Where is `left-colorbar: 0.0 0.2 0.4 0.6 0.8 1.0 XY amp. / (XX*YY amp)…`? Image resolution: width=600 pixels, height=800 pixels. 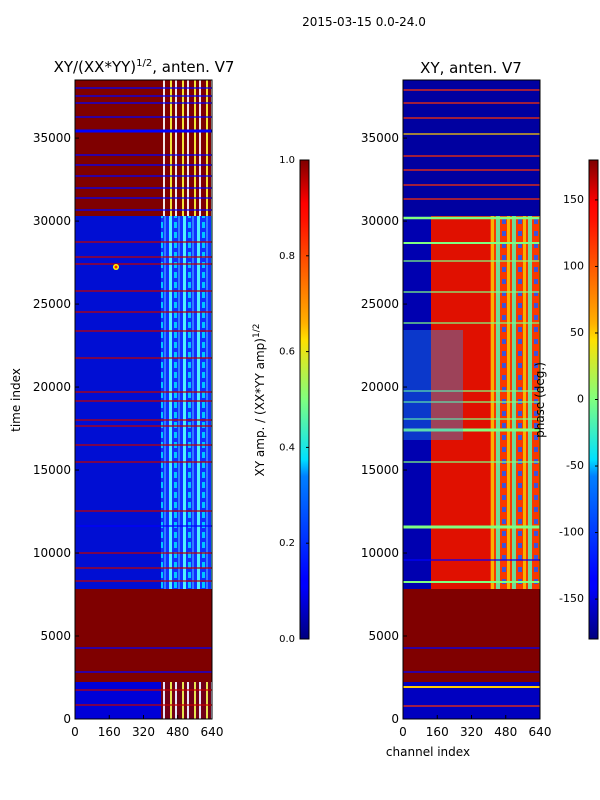
left-colorbar: 0.0 0.2 0.4 0.6 0.8 1.0 XY amp. / (XX*YY amp)… is located at coordinates (281, 400).